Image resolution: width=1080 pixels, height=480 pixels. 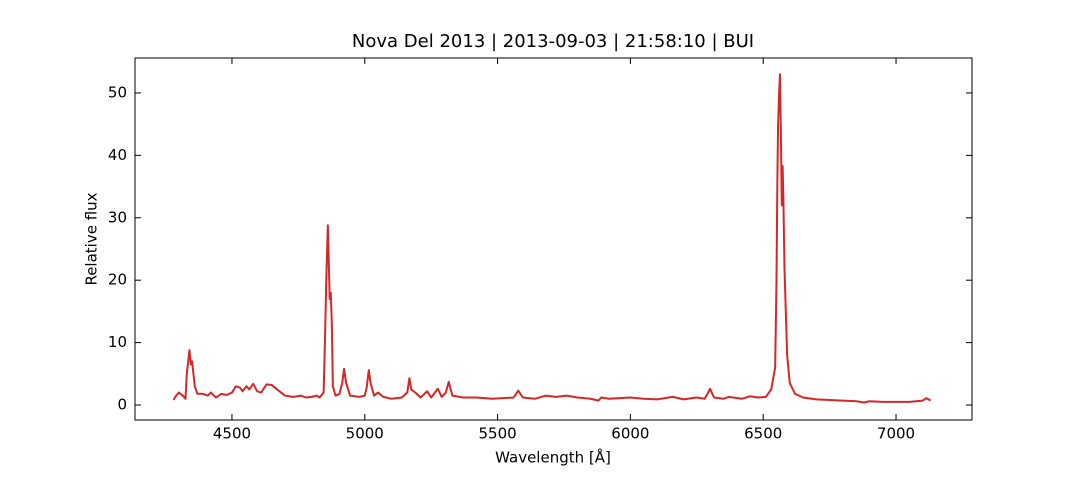 What do you see at coordinates (117, 280) in the screenshot?
I see `y-tick-label: 20` at bounding box center [117, 280].